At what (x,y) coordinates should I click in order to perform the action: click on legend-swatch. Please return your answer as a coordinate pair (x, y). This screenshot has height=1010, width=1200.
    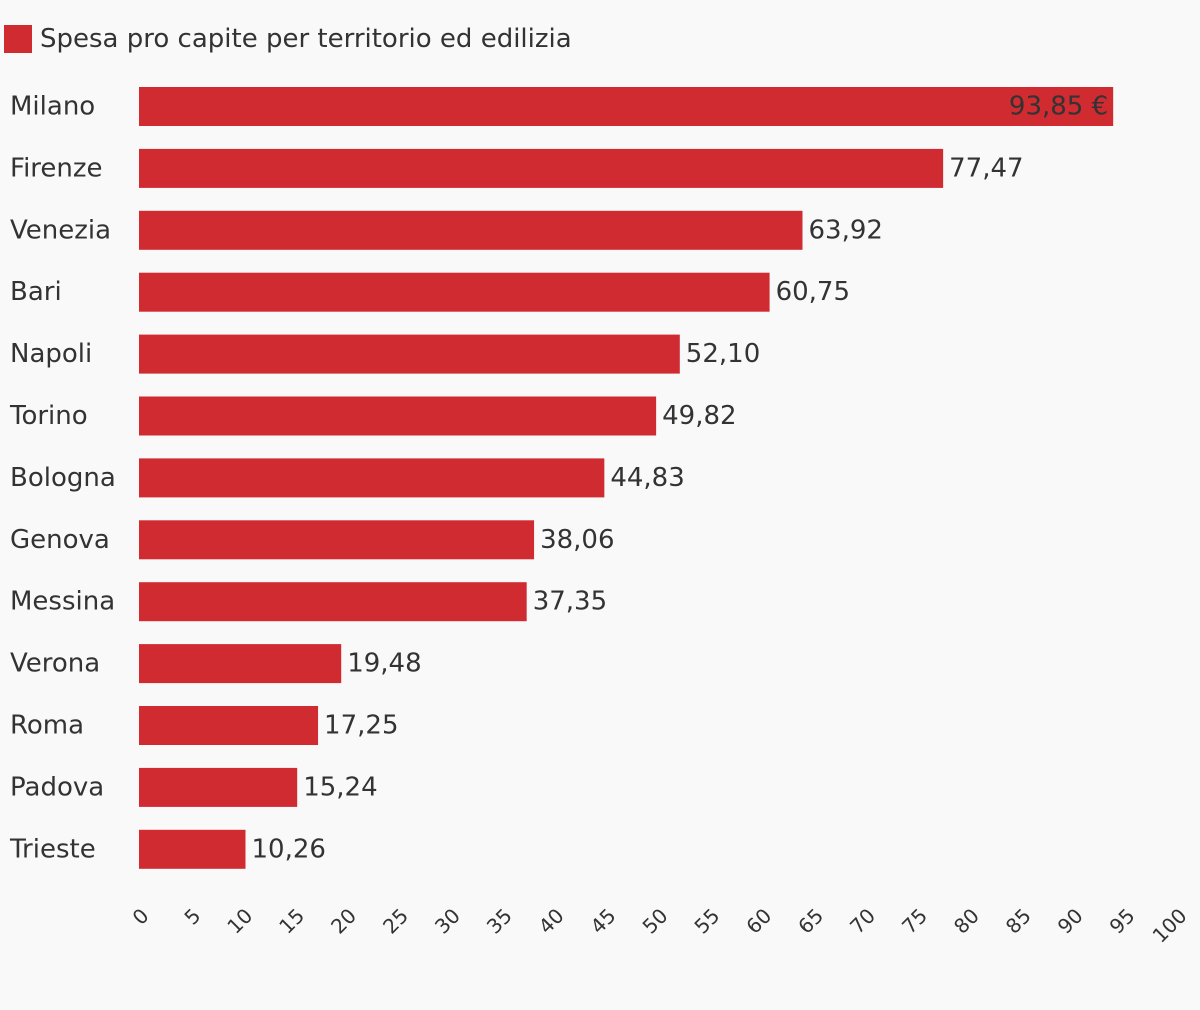
    Looking at the image, I should click on (18, 39).